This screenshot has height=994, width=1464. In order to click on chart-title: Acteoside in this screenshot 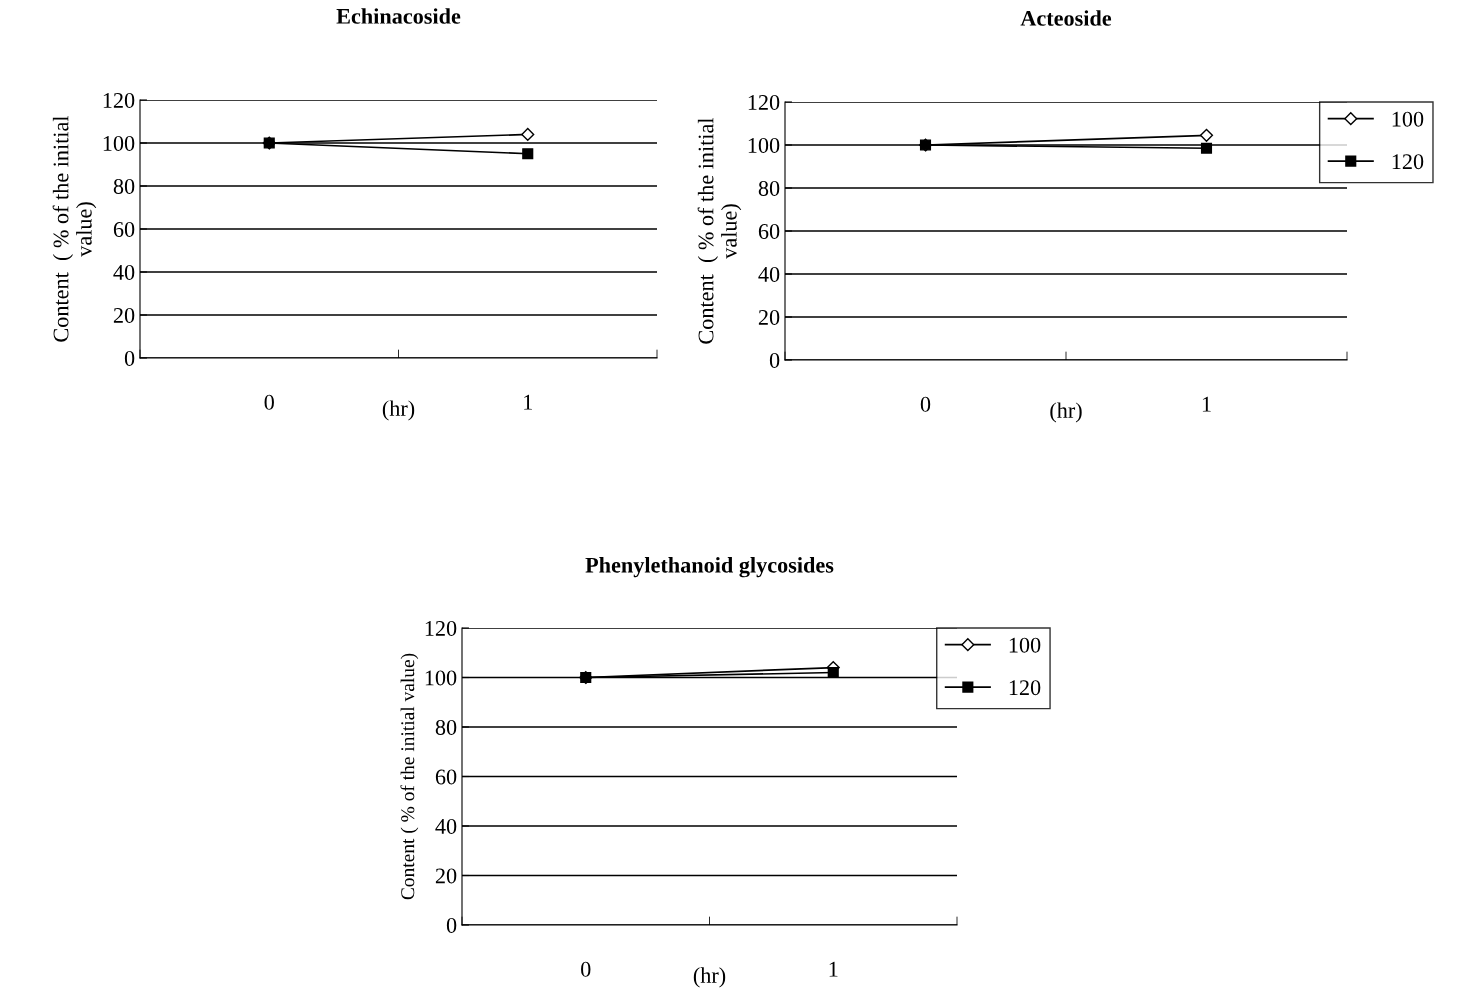, I will do `click(1066, 18)`.